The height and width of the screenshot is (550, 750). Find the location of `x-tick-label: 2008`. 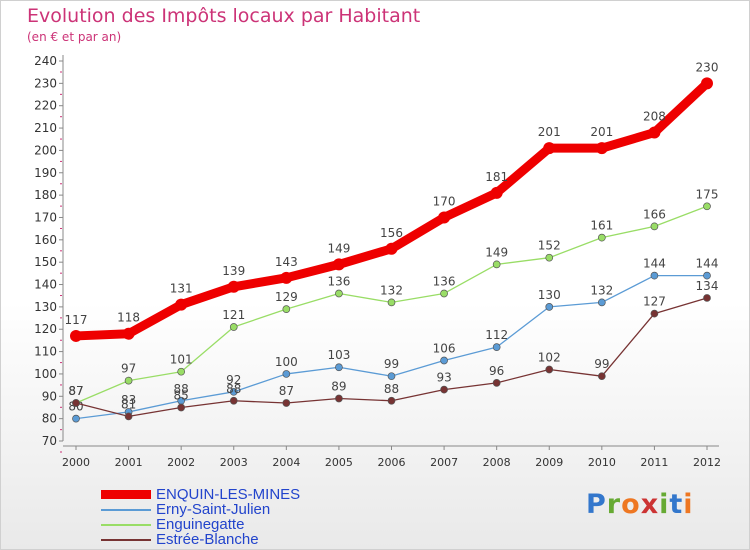

x-tick-label: 2008 is located at coordinates (497, 462).